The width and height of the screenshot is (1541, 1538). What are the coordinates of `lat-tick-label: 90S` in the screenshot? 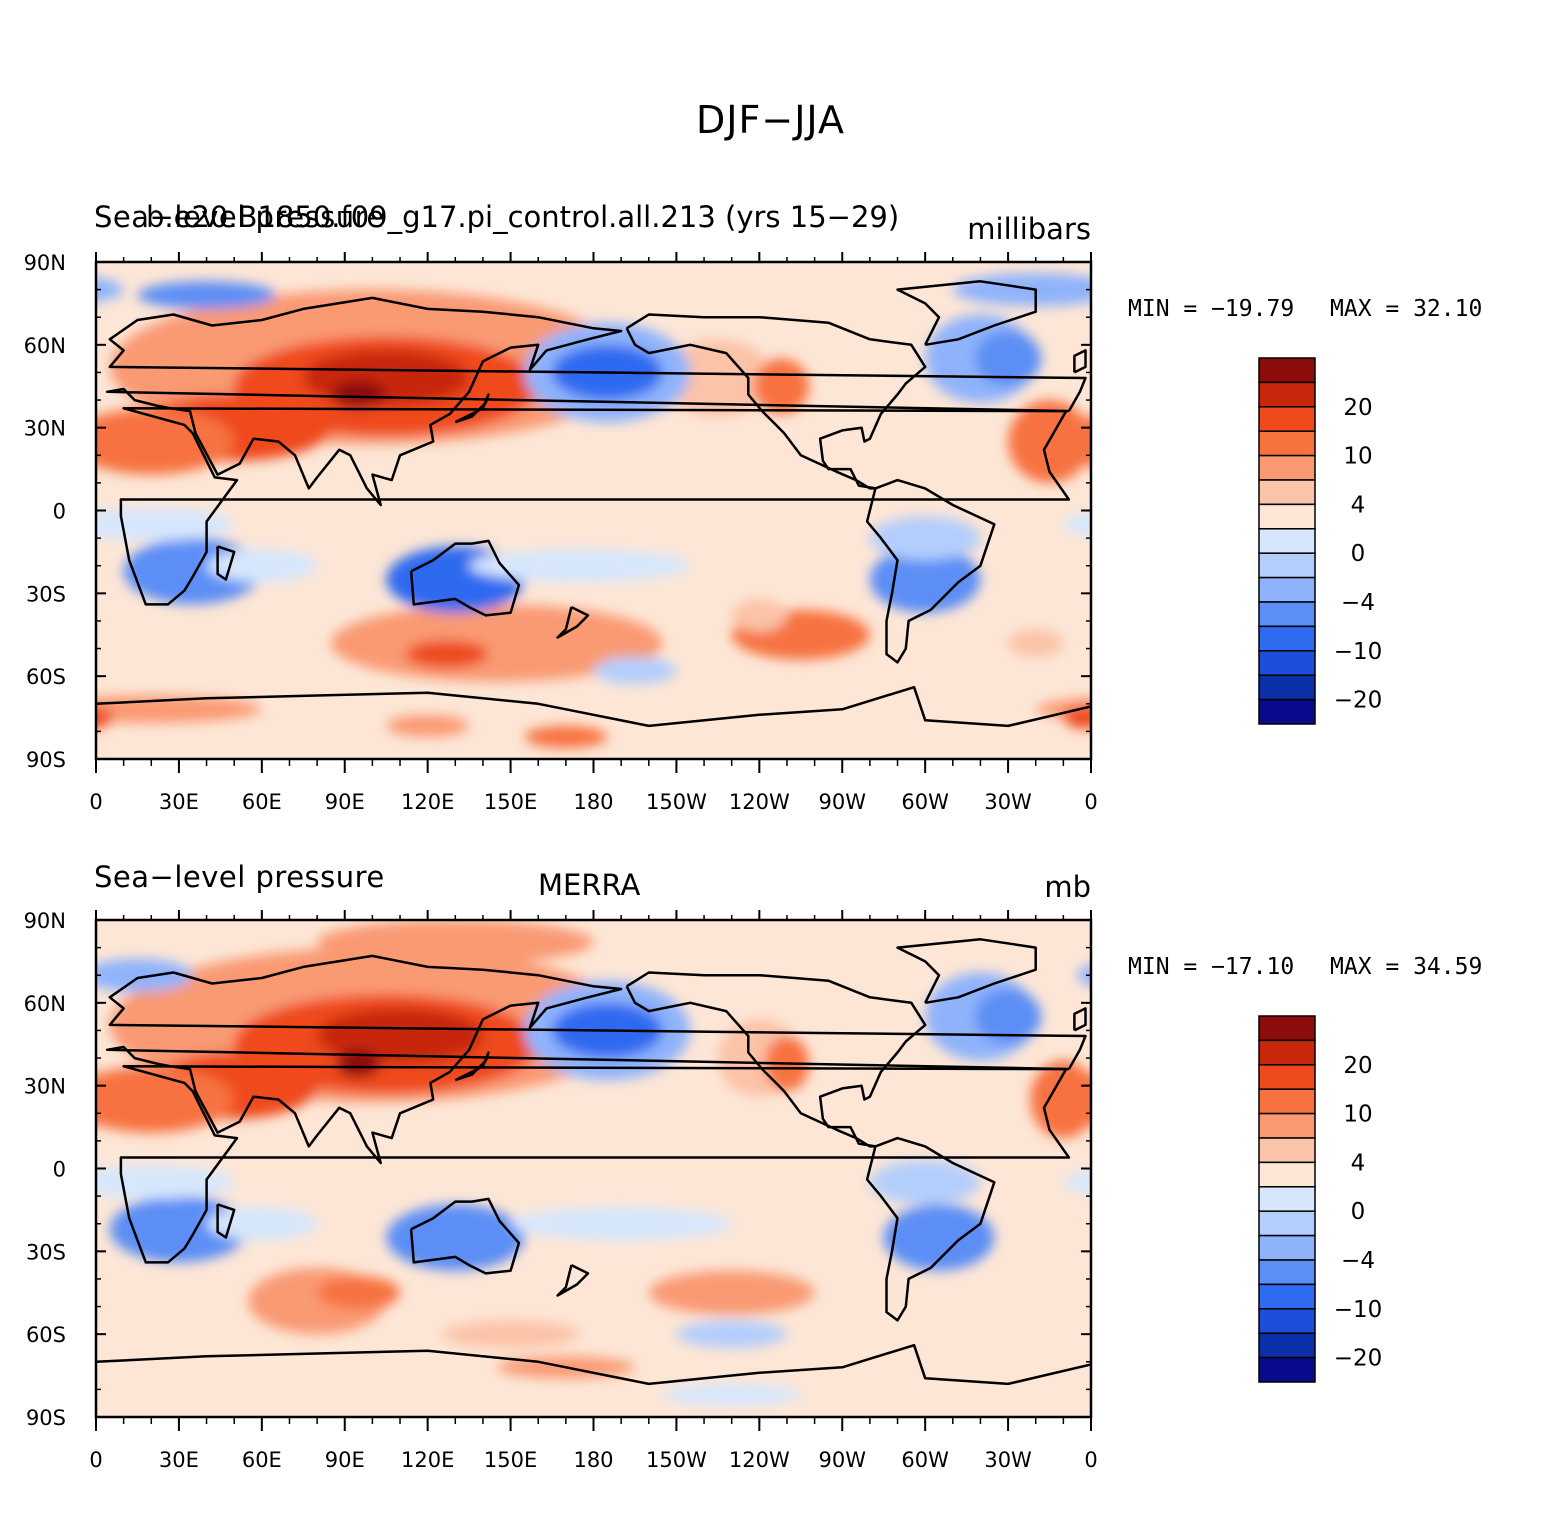 It's located at (46, 760).